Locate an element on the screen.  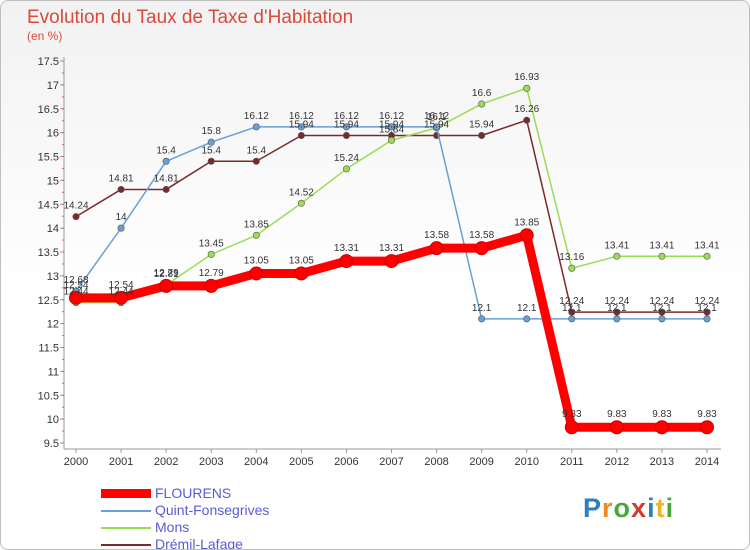
data-label-mons: 12.81 is located at coordinates (166, 274).